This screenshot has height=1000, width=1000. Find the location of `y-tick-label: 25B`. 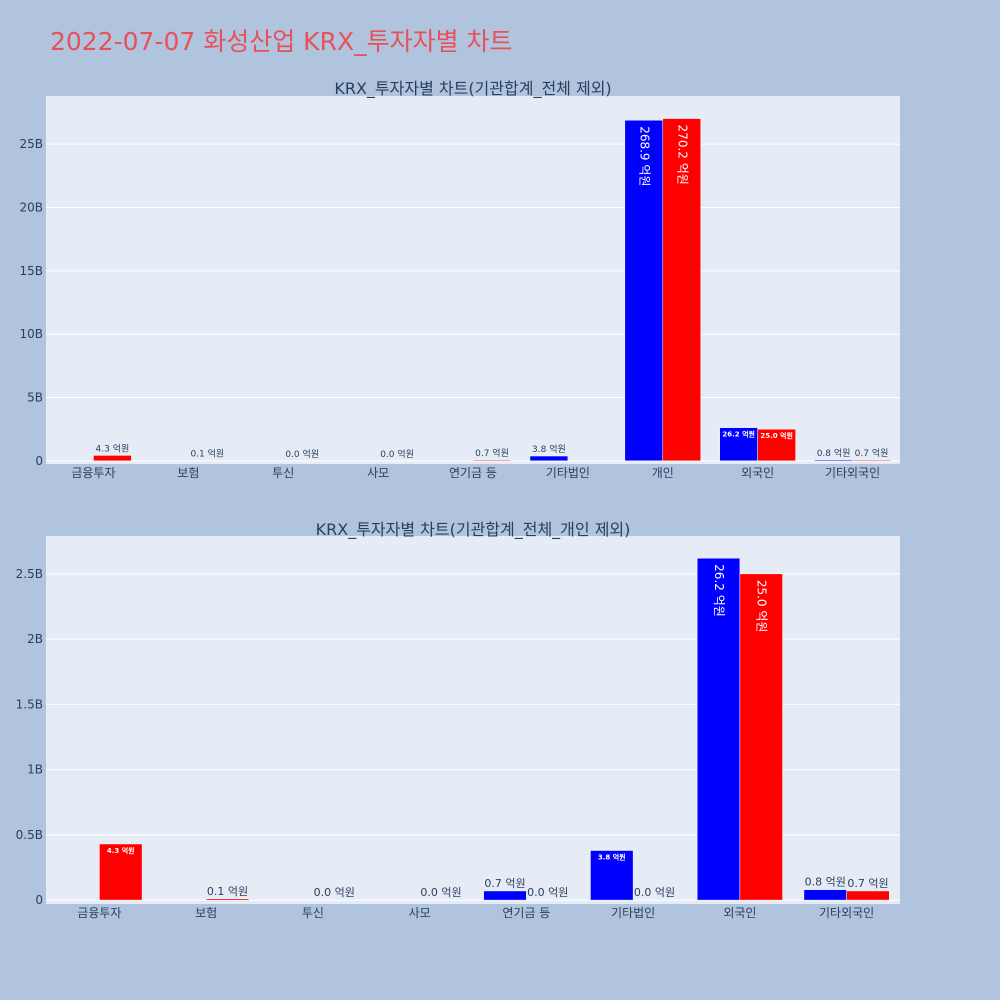

y-tick-label: 25B is located at coordinates (31, 144).